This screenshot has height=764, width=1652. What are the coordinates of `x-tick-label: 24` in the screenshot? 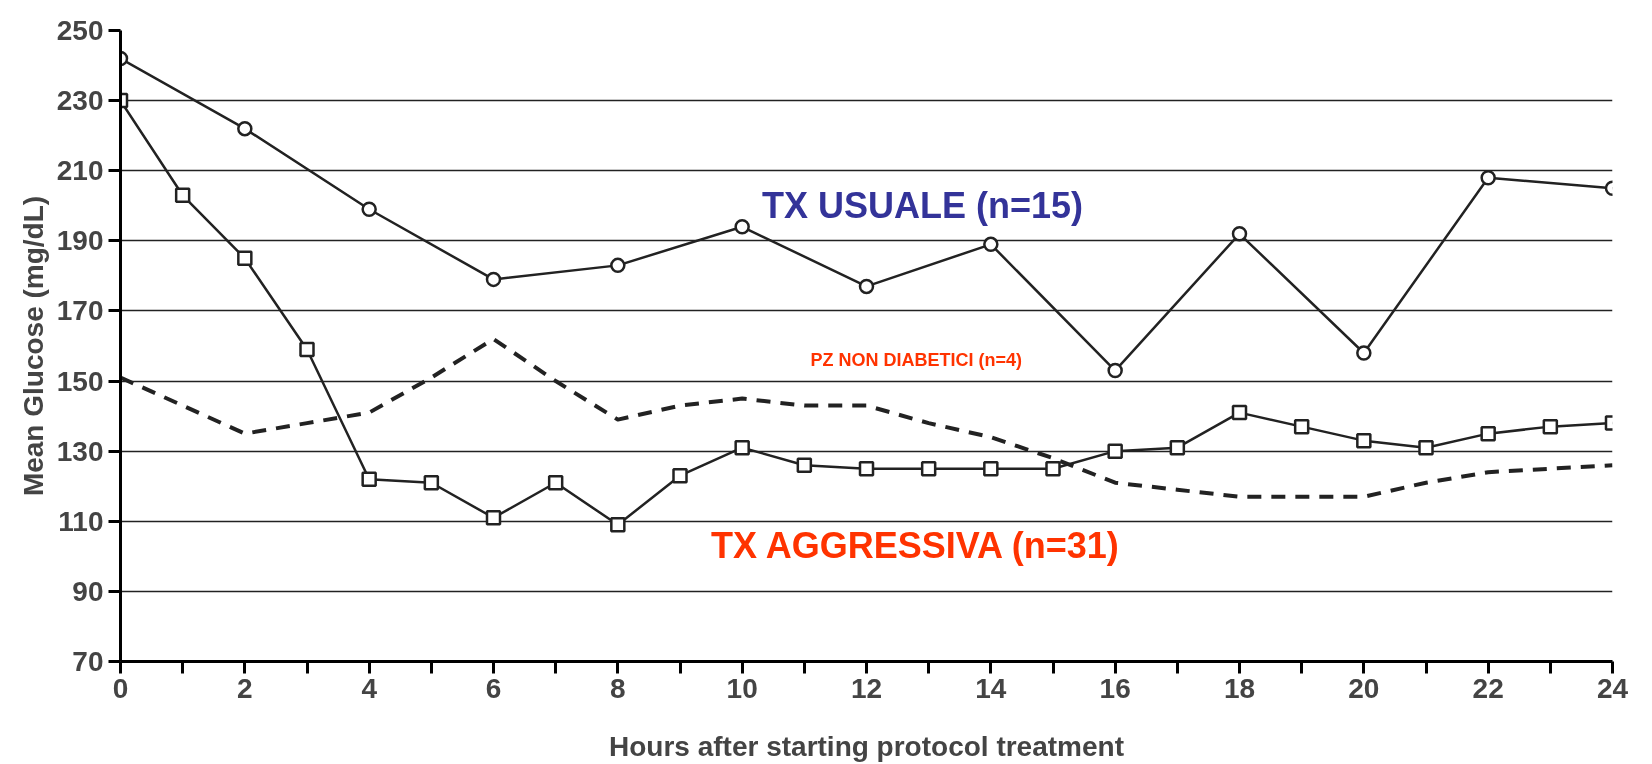 It's located at (1612, 688).